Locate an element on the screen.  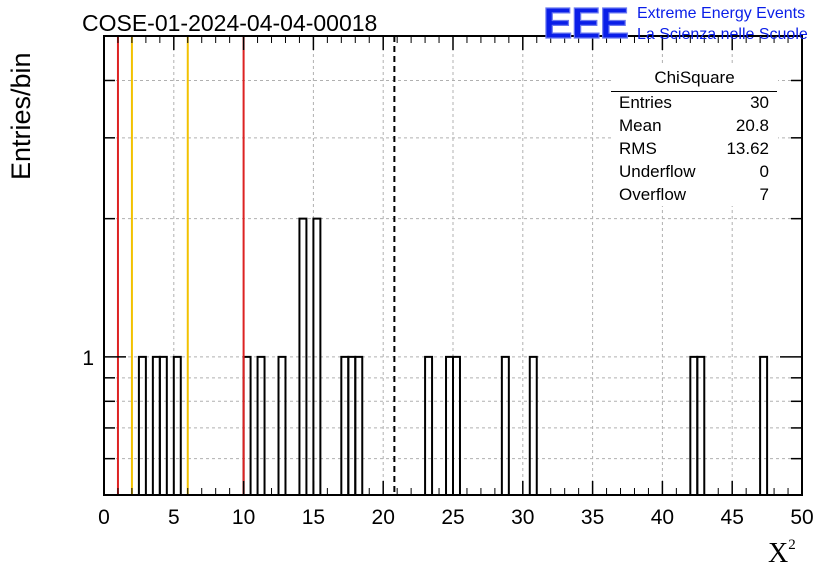
x-tick-label: 45 is located at coordinates (732, 517).